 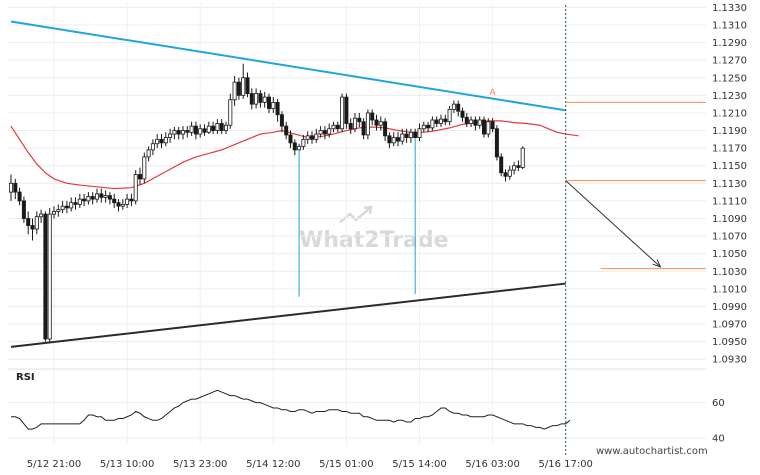 I want to click on y-tick-label: 1.1230, so click(x=729, y=96).